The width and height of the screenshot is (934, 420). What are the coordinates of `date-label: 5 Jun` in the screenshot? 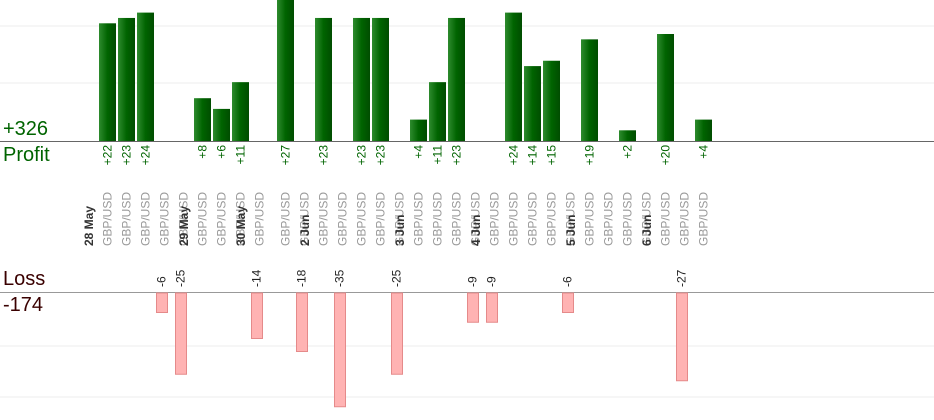 It's located at (571, 230).